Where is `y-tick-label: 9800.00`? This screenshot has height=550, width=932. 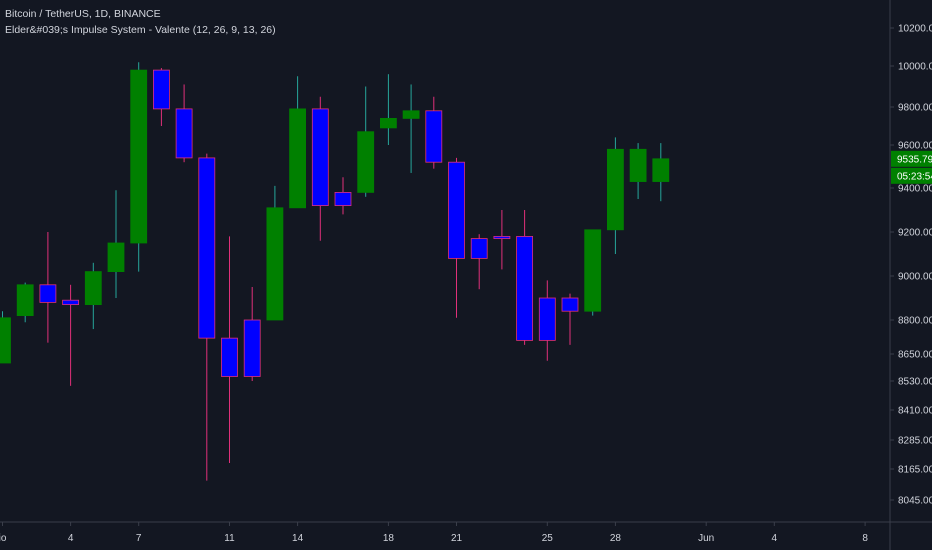
y-tick-label: 9800.00 is located at coordinates (915, 108).